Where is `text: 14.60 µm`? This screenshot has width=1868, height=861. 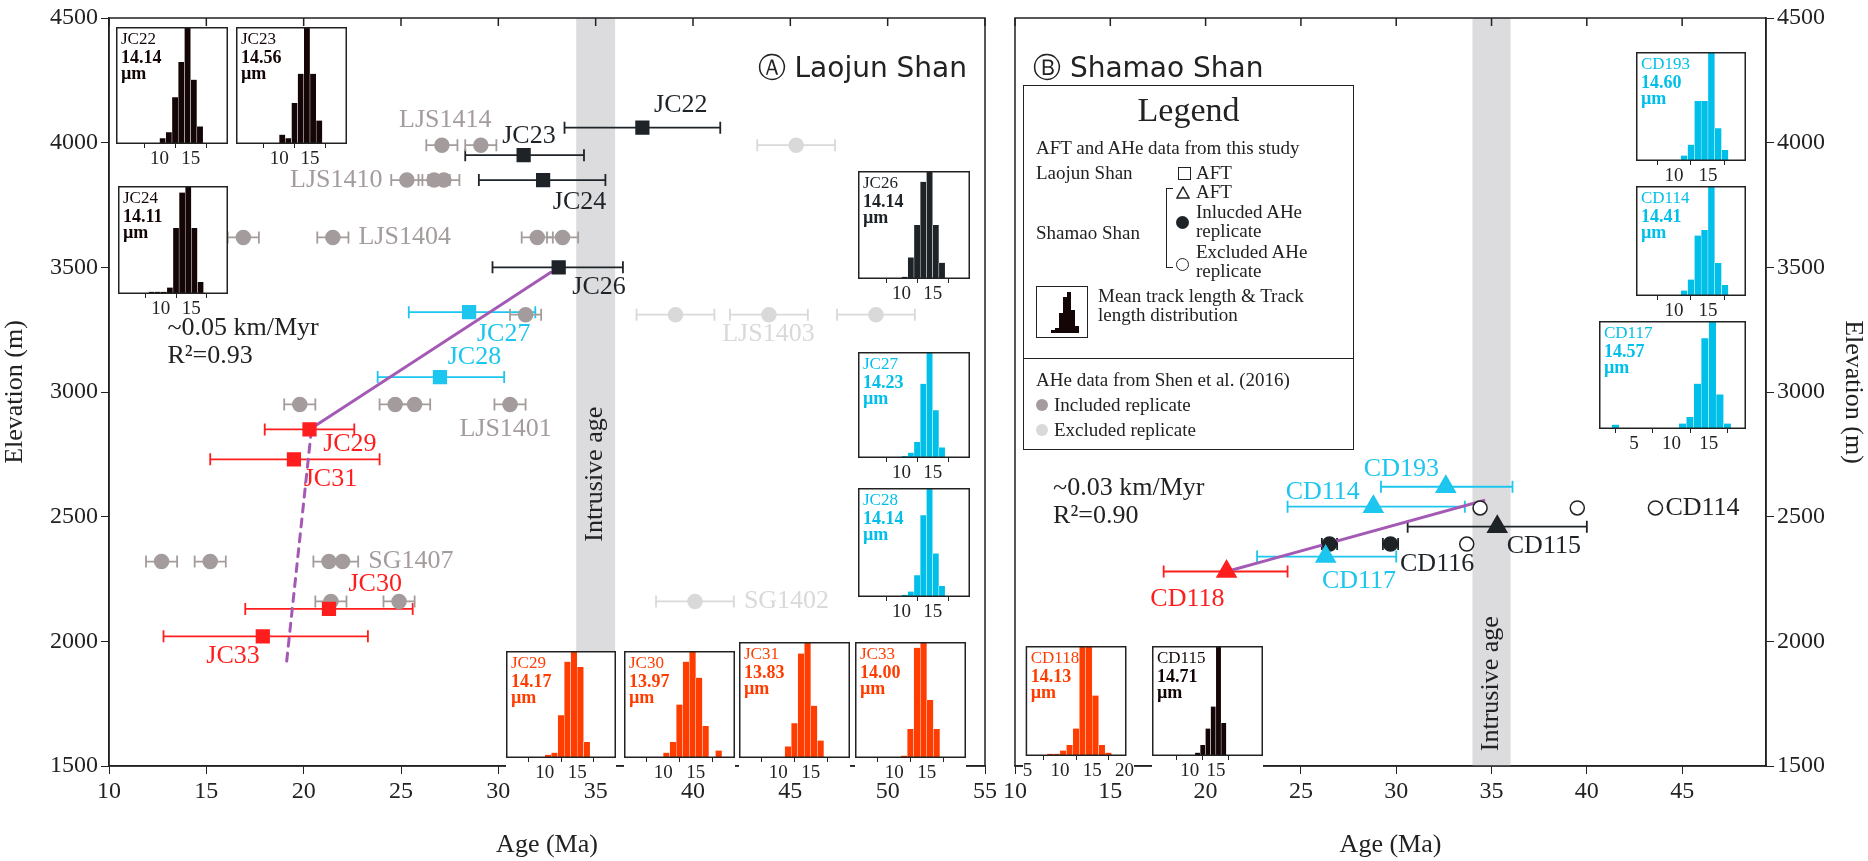 text: 14.60 µm is located at coordinates (1661, 89).